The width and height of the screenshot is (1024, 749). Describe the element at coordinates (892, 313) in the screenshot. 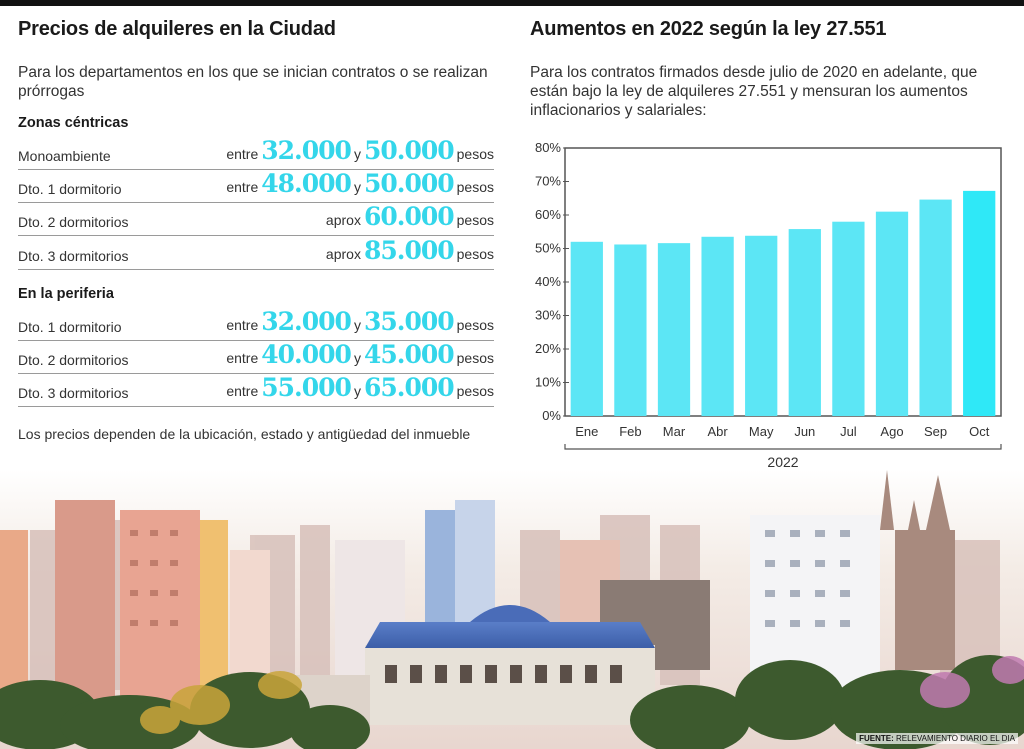

I see `bar-ago` at that location.